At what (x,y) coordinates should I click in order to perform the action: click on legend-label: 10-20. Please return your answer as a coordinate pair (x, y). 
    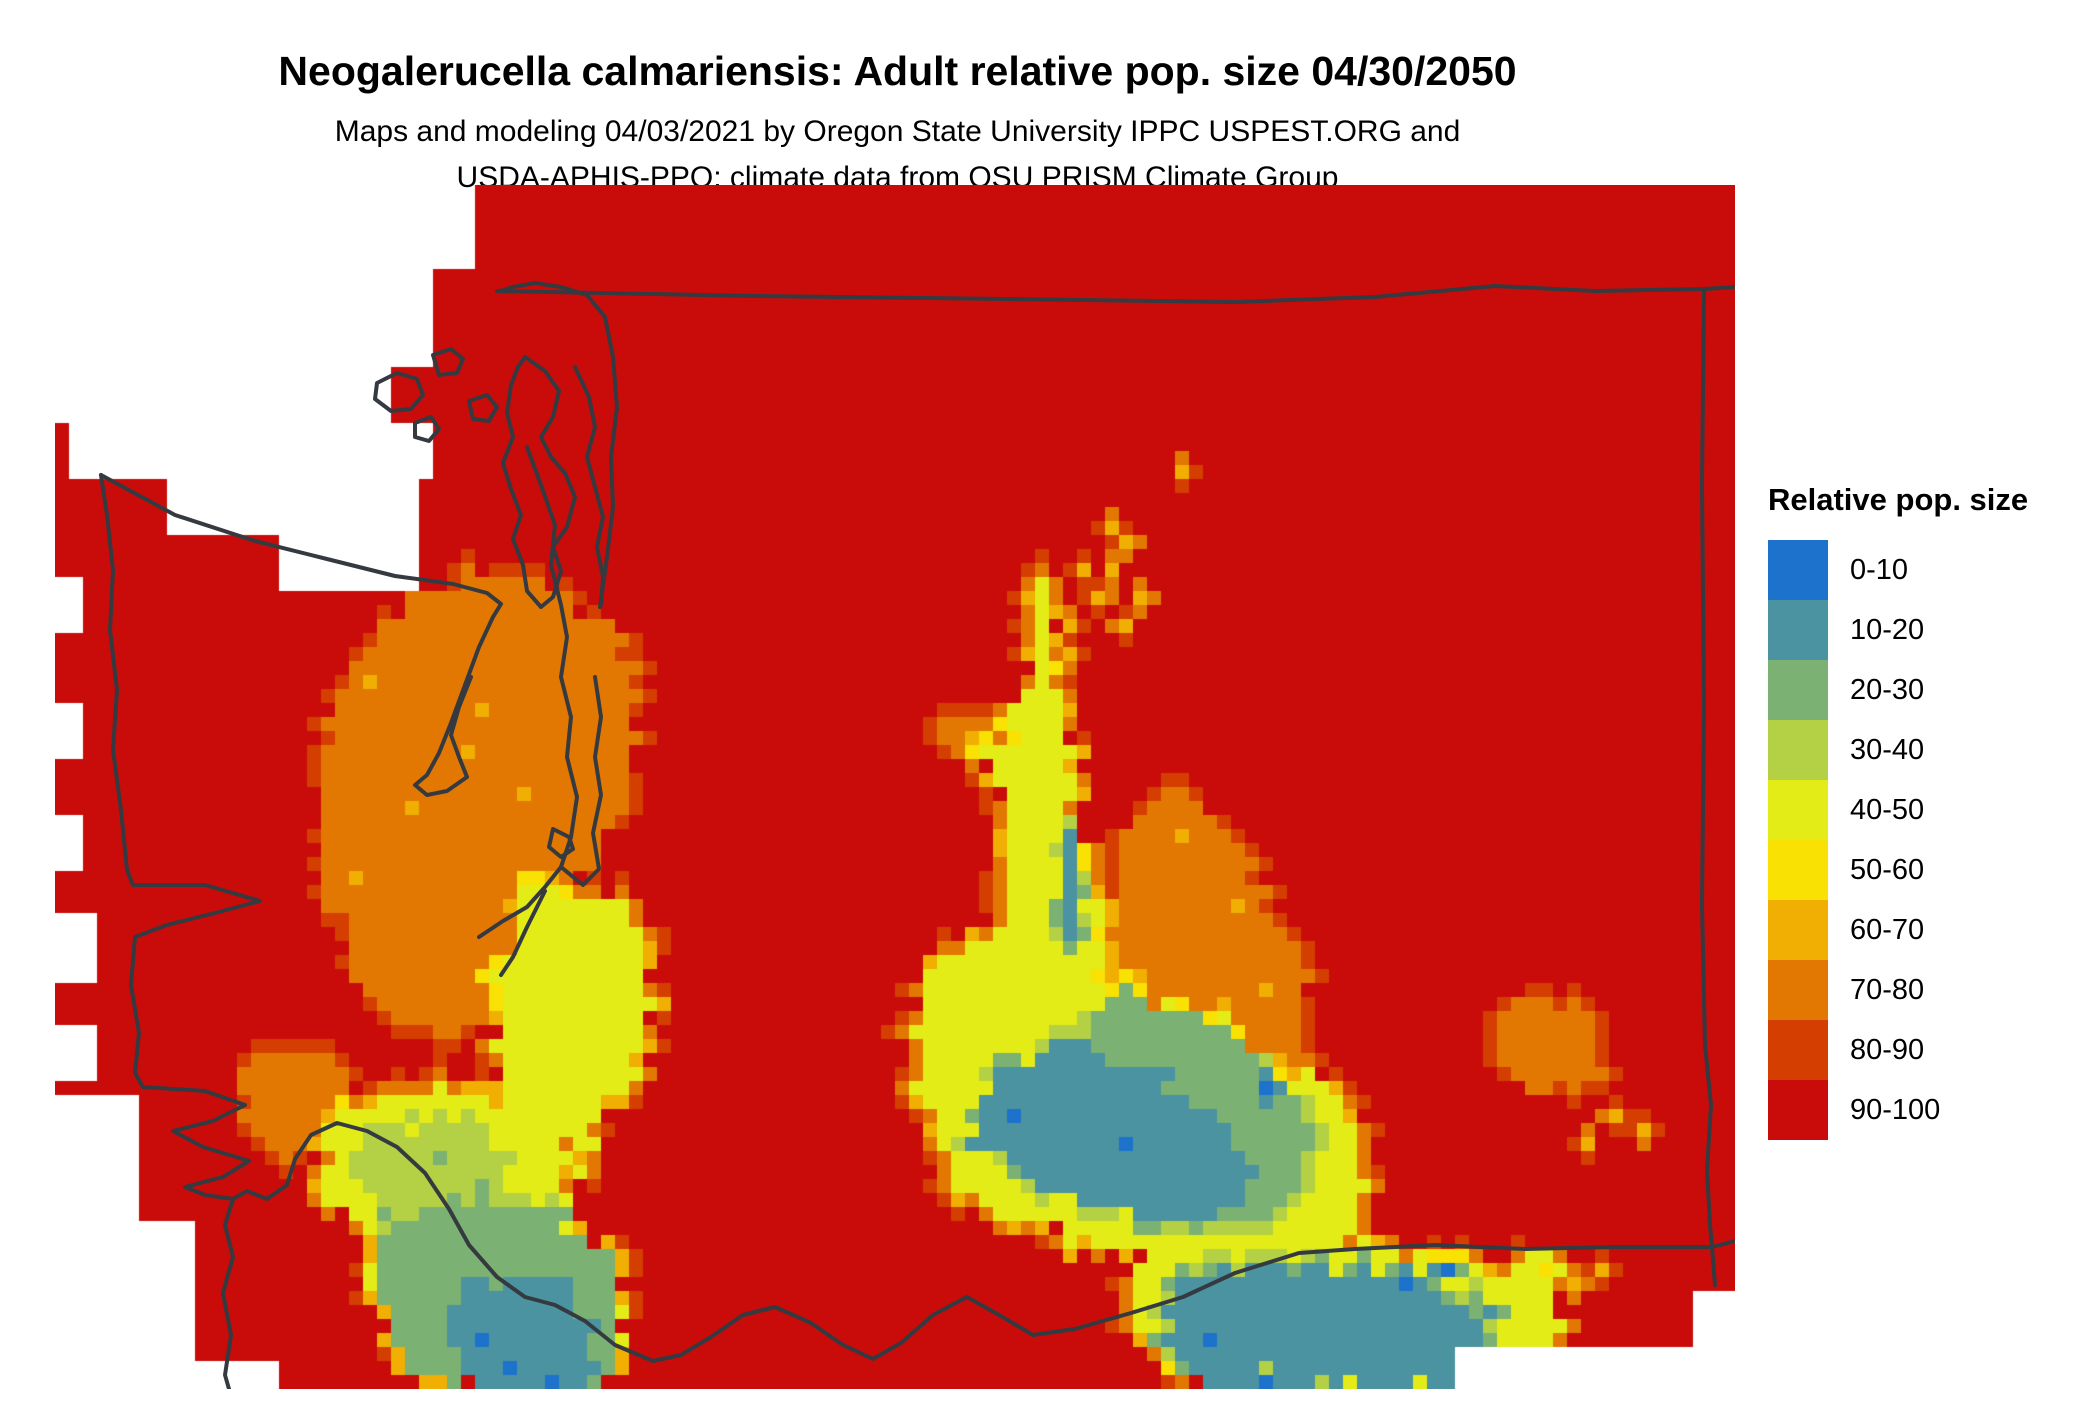
    Looking at the image, I should click on (1887, 629).